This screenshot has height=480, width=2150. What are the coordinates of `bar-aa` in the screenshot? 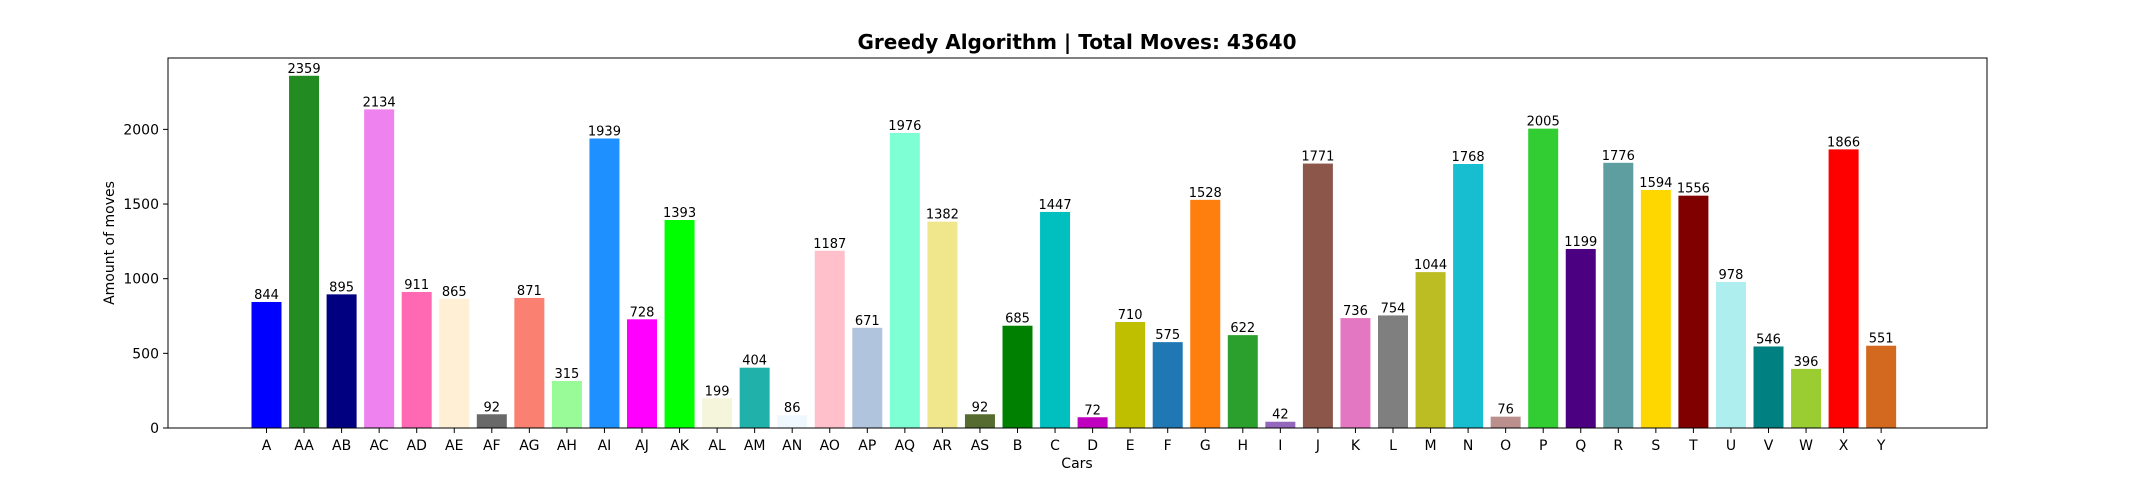 It's located at (304, 252).